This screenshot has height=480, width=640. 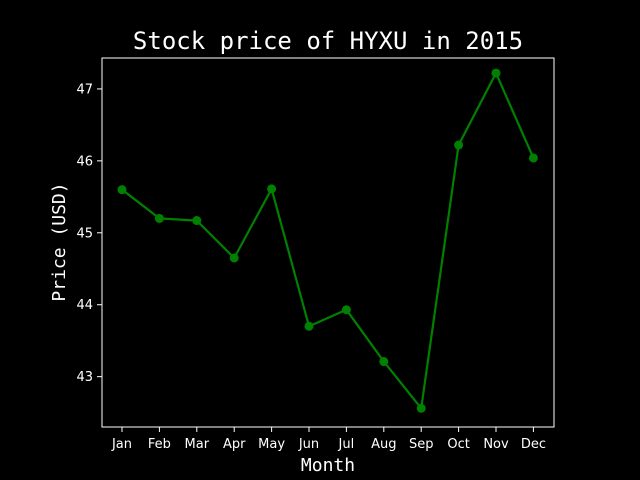 I want to click on data-point-may, so click(x=272, y=189).